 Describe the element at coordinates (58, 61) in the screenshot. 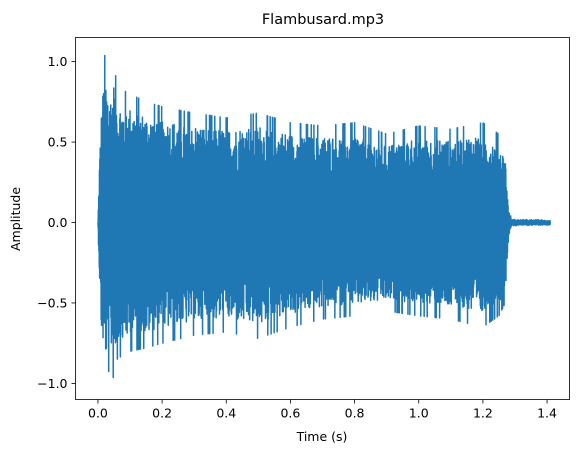

I see `y-tick-label: 1.0` at that location.